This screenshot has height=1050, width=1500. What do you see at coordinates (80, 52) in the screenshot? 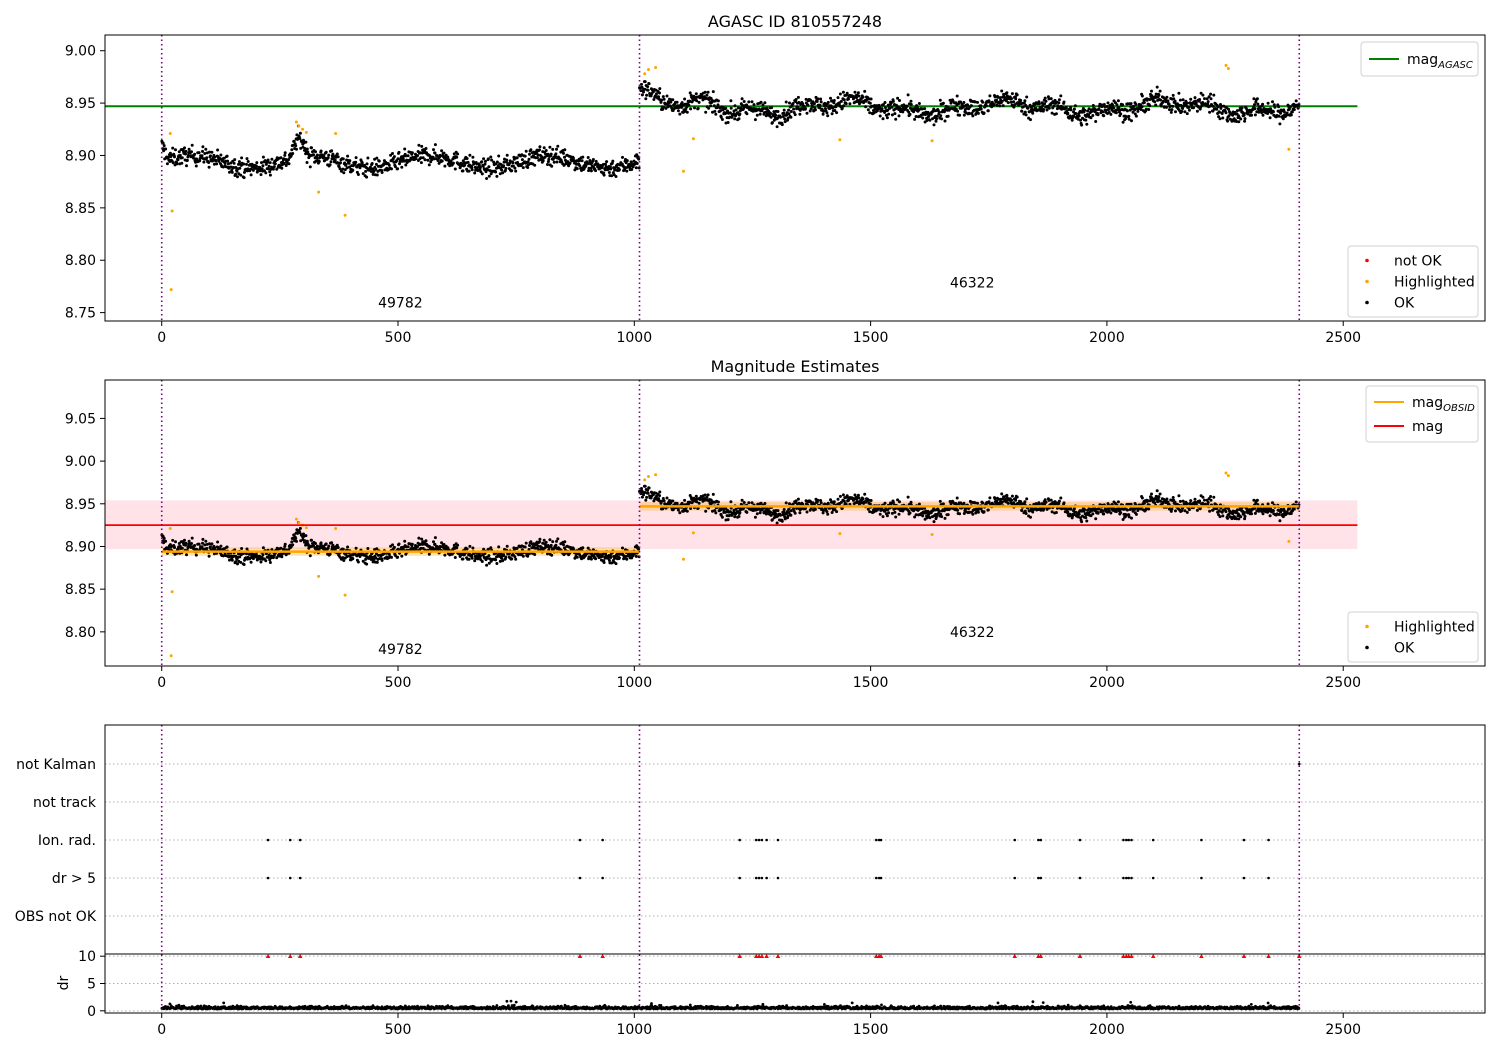
I see `y-tick-label: 9.00` at bounding box center [80, 52].